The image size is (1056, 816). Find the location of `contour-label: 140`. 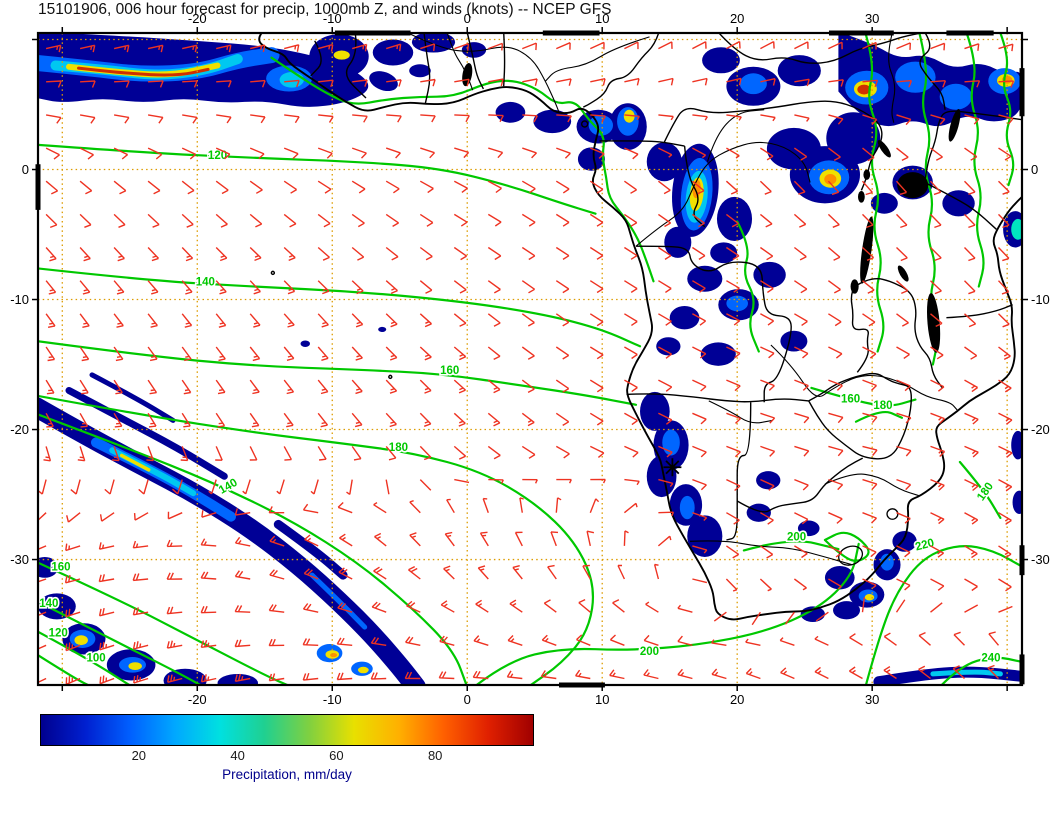

contour-label: 140 is located at coordinates (48, 604).